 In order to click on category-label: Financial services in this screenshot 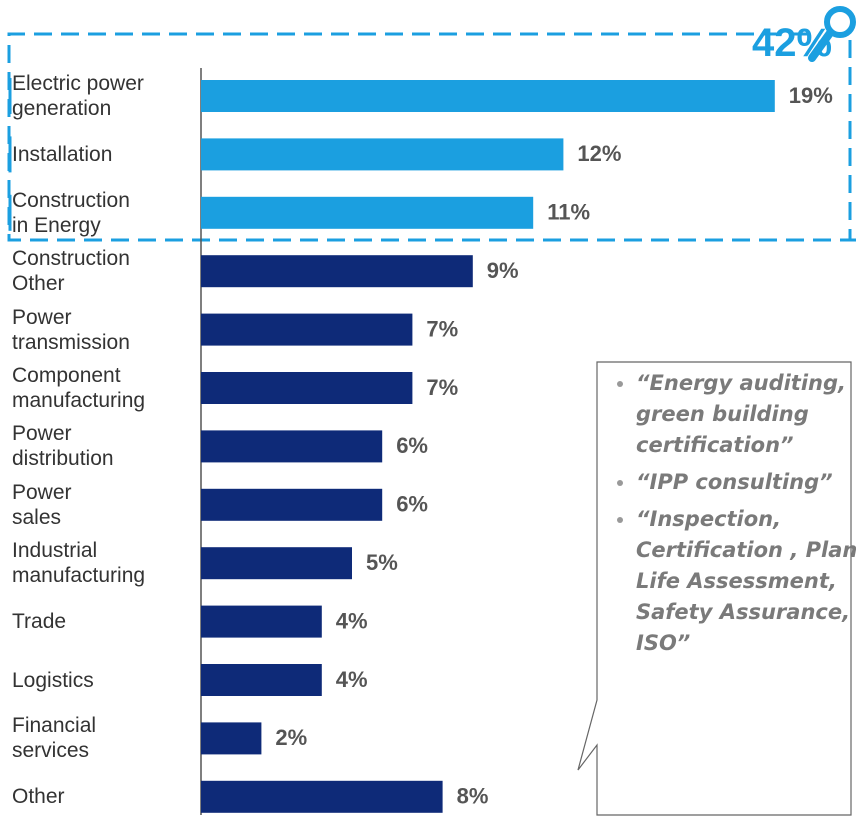, I will do `click(54, 738)`.